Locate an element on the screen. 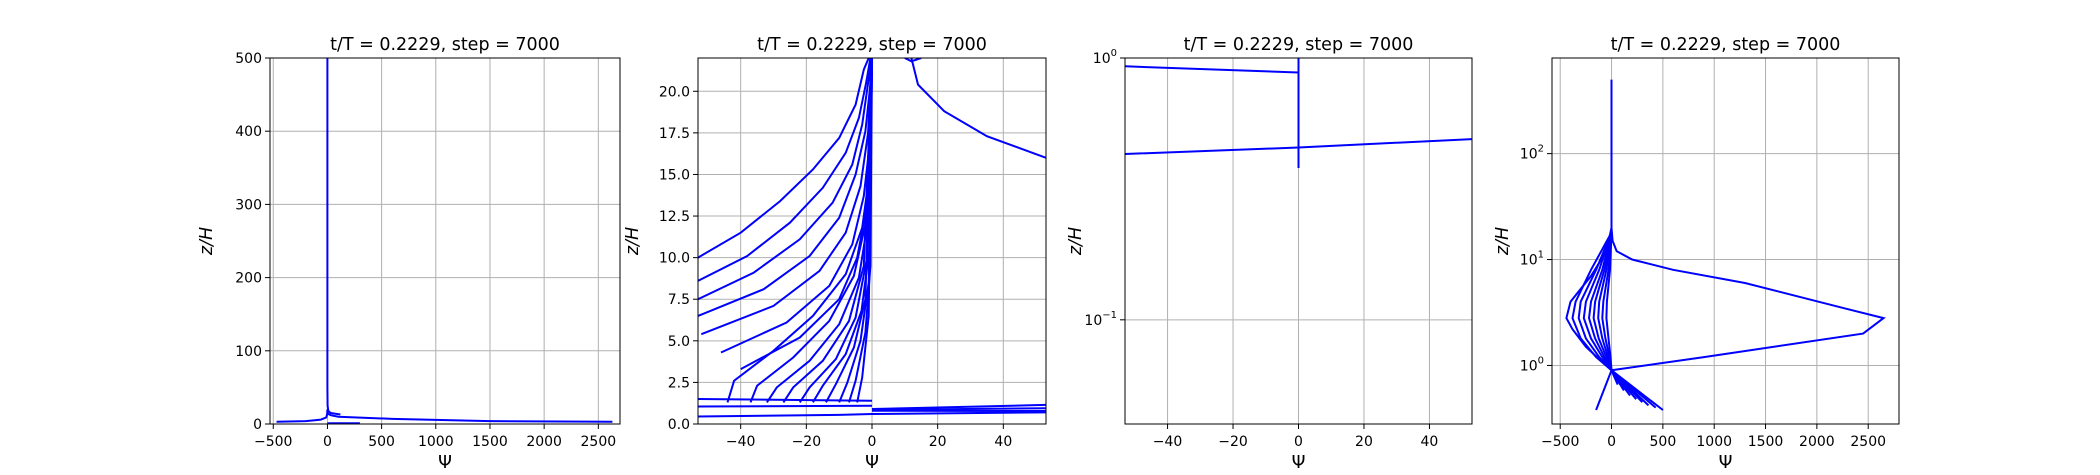 This screenshot has width=2100, height=475. y-tick-label: 2.5 is located at coordinates (679, 383).